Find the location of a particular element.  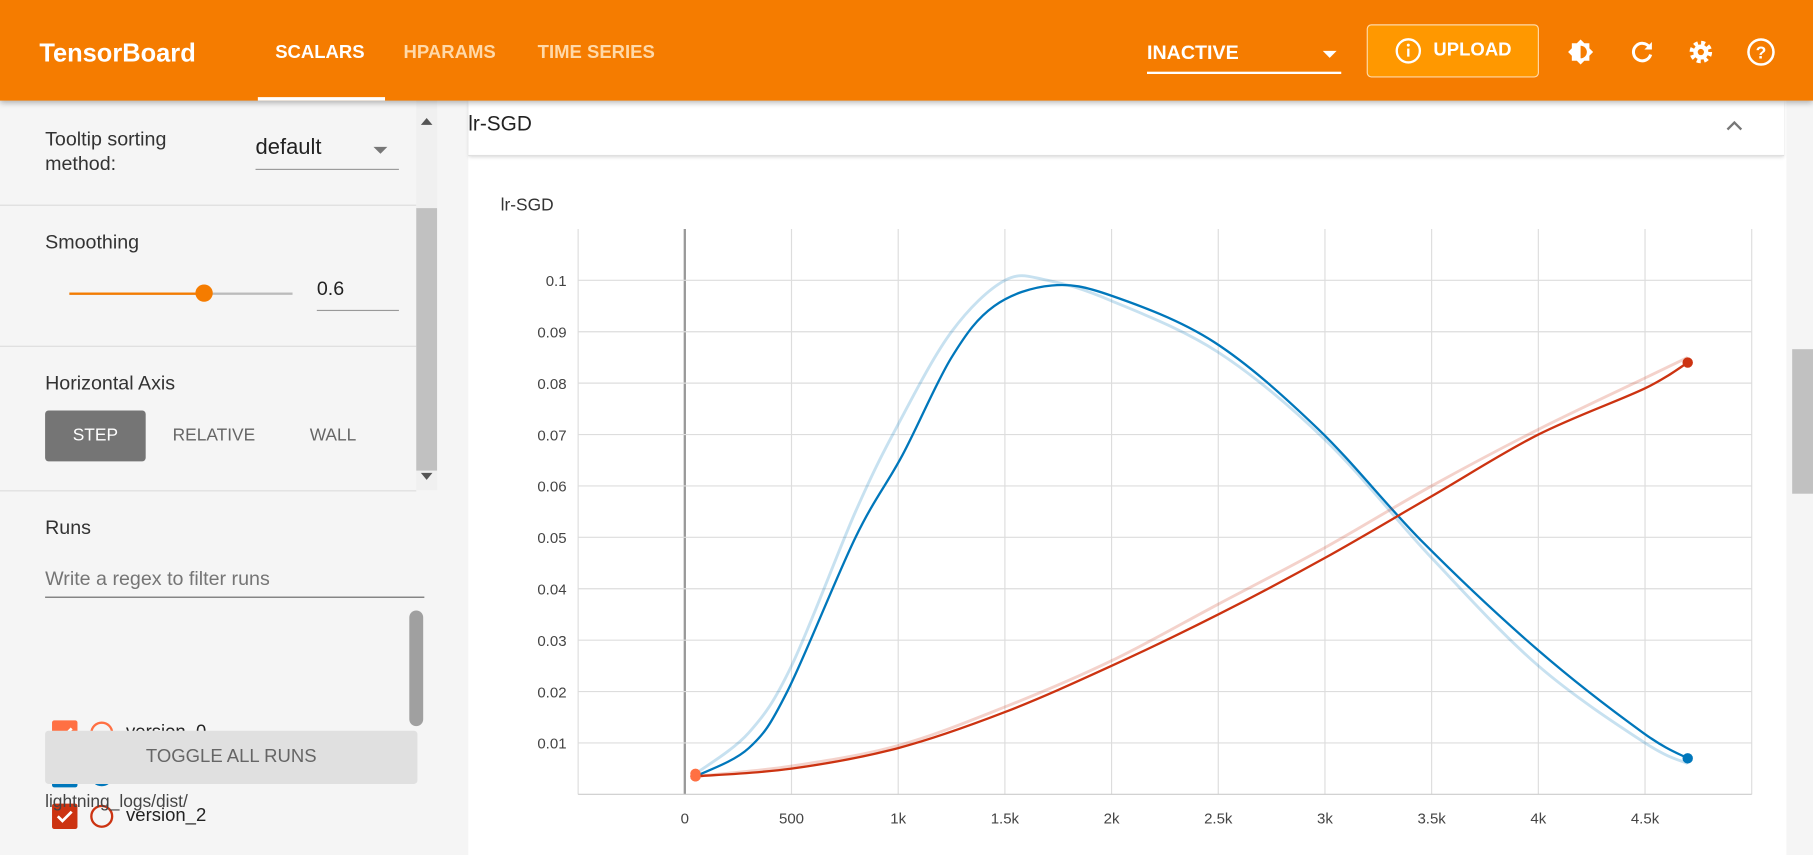

slider-fill is located at coordinates (136, 293).